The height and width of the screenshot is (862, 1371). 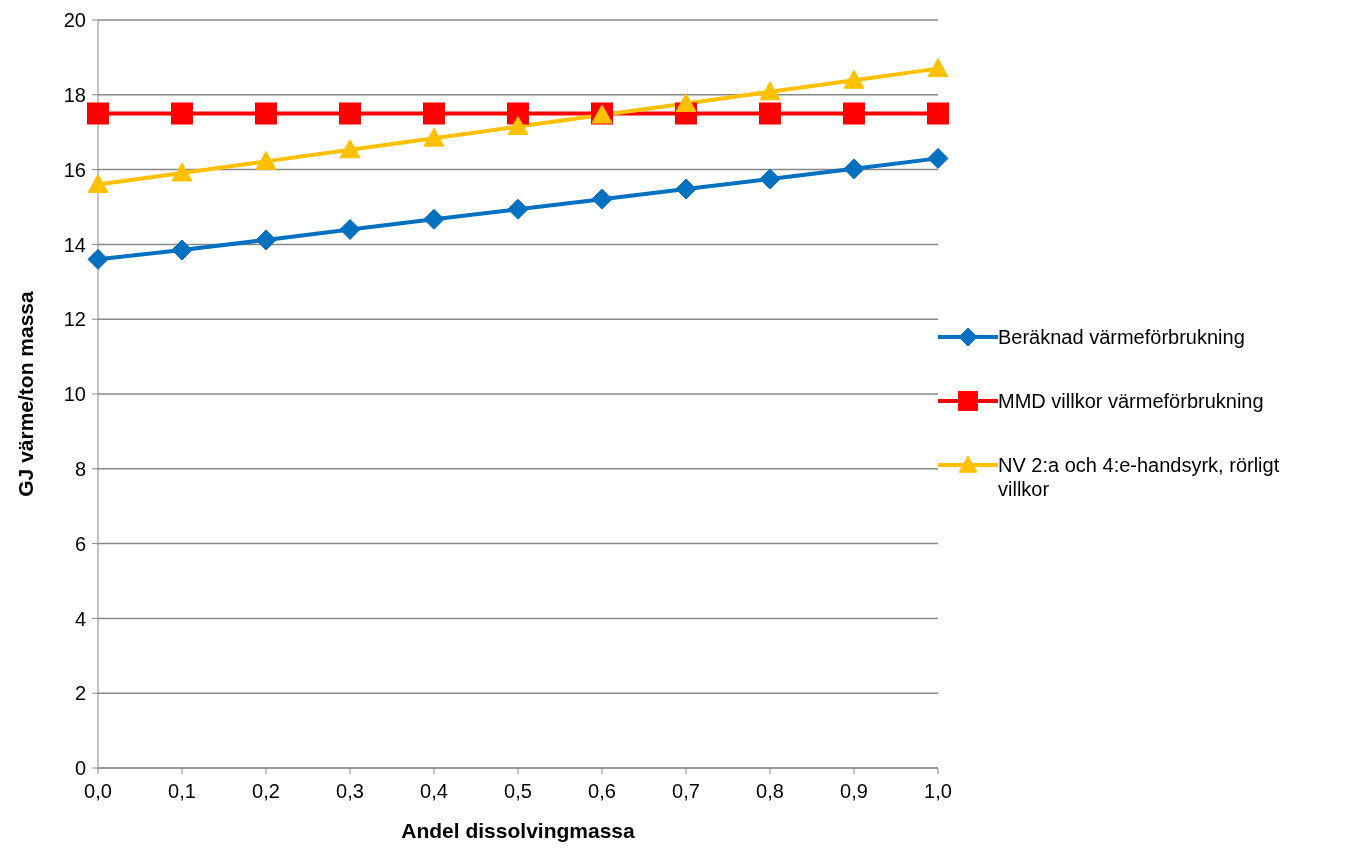 I want to click on x-tick-label: 0,9, so click(x=854, y=791).